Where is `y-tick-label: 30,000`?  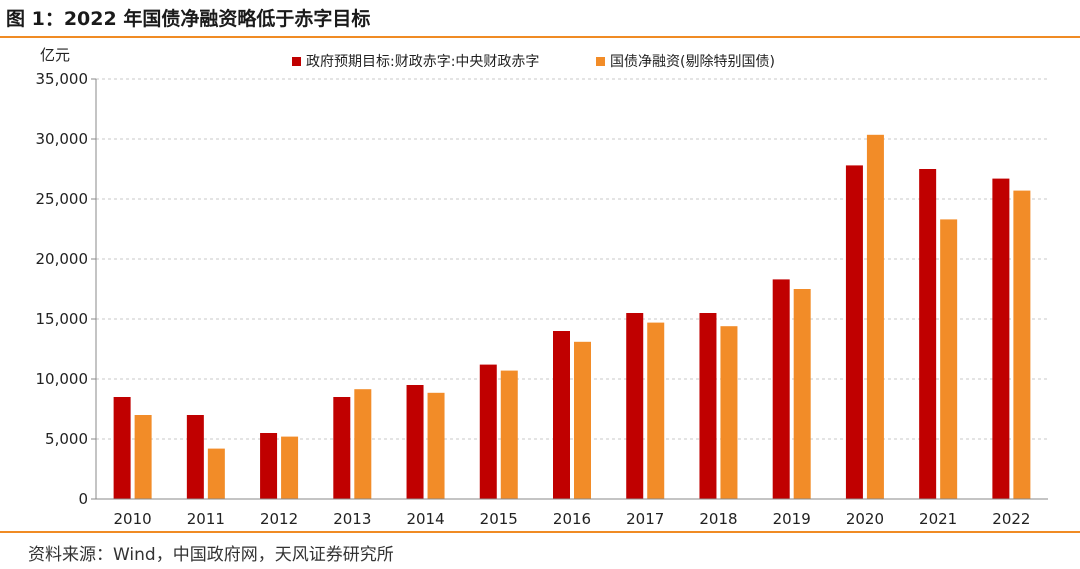 y-tick-label: 30,000 is located at coordinates (62, 139).